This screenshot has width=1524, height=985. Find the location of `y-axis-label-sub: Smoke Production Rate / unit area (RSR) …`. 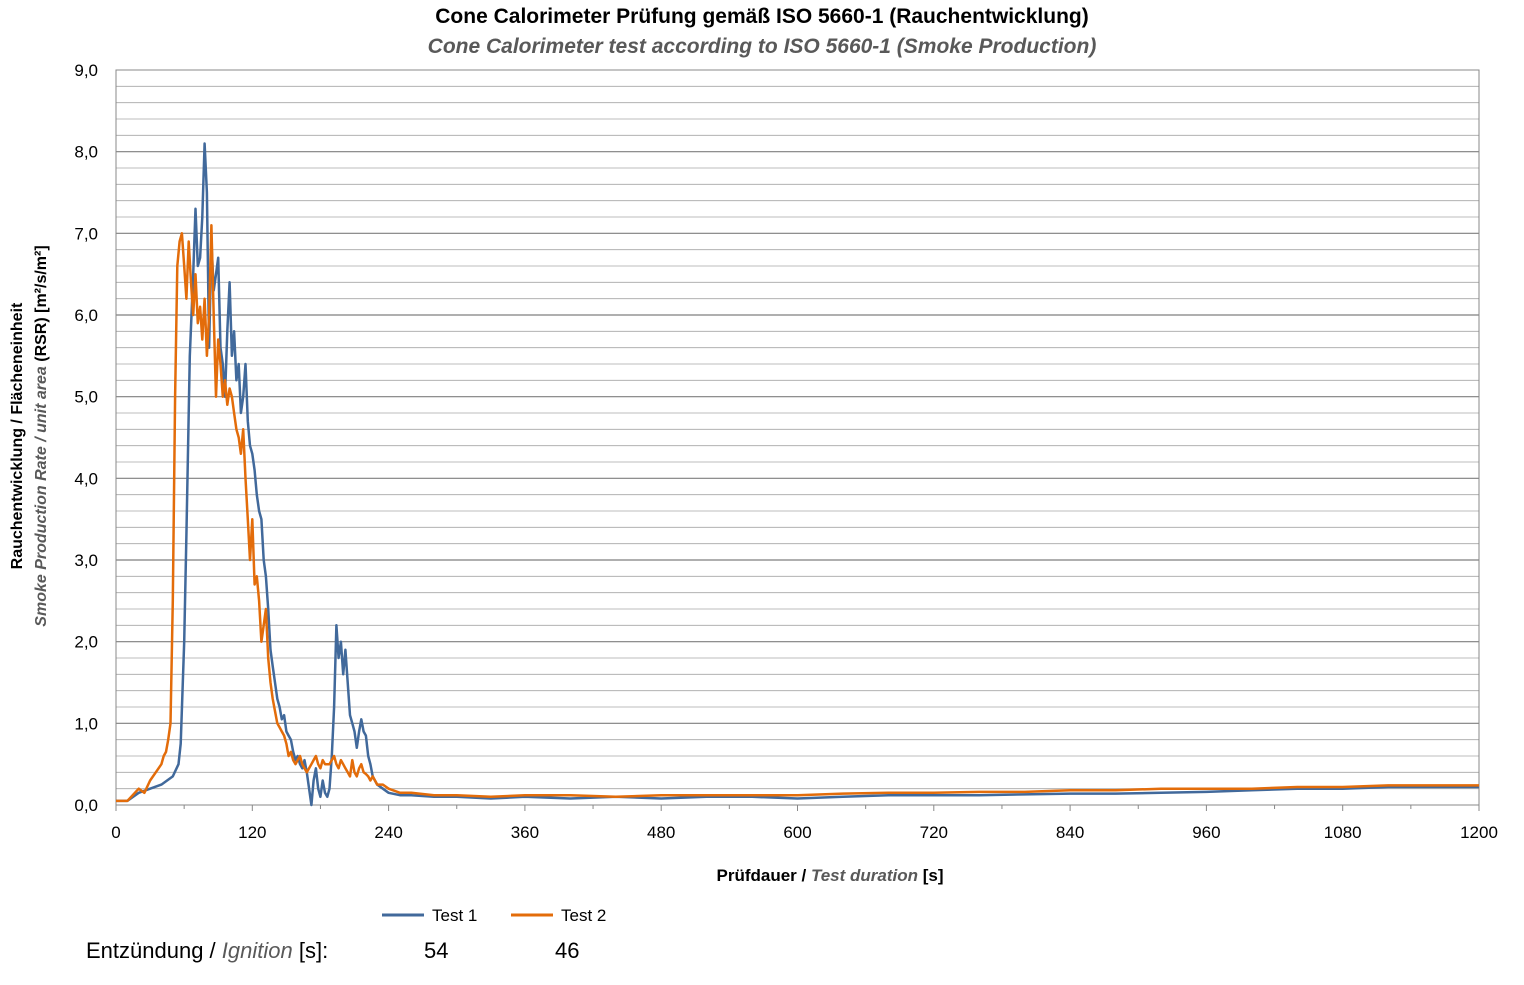

y-axis-label-sub: Smoke Production Rate / unit area (RSR) … is located at coordinates (41, 435).